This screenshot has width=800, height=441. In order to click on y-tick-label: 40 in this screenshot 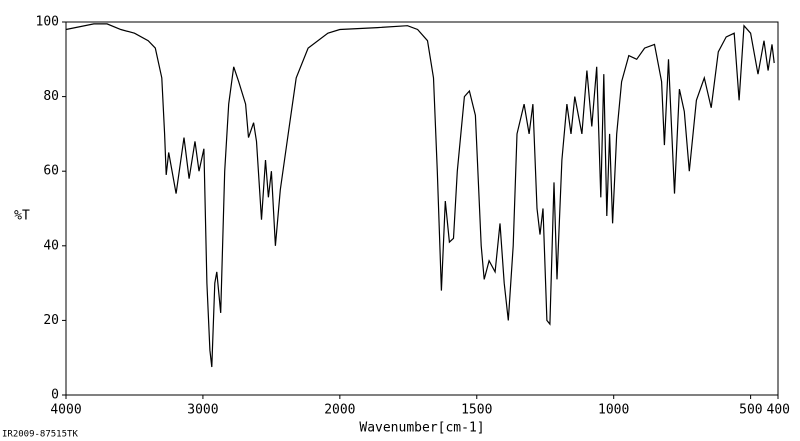, I will do `click(51, 245)`.